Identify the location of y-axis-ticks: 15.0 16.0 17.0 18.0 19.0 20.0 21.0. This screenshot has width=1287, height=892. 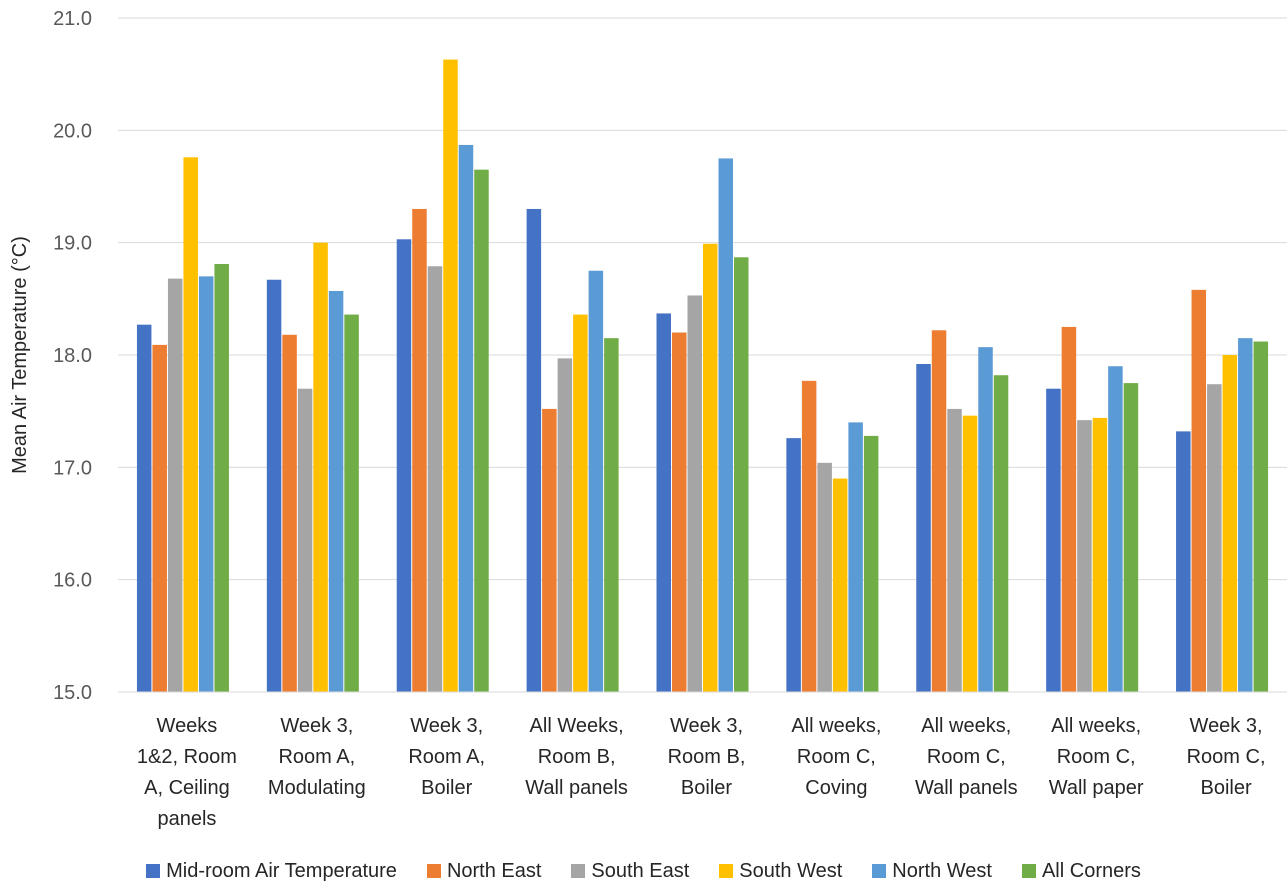
(72, 356).